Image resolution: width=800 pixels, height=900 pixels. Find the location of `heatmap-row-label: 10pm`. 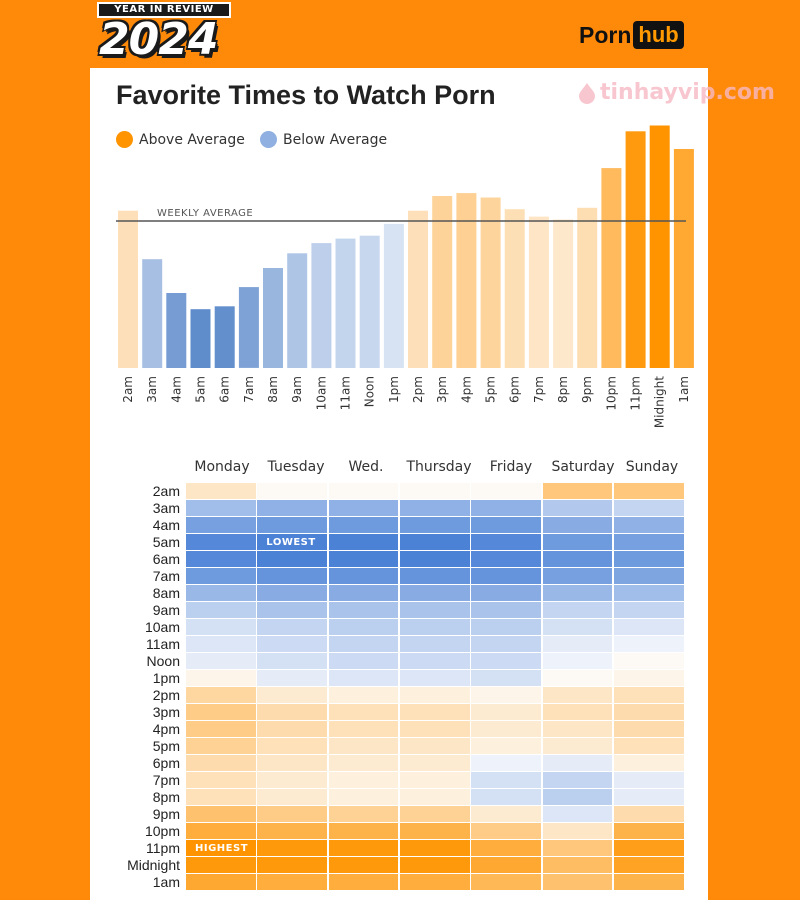

heatmap-row-label: 10pm is located at coordinates (162, 831).